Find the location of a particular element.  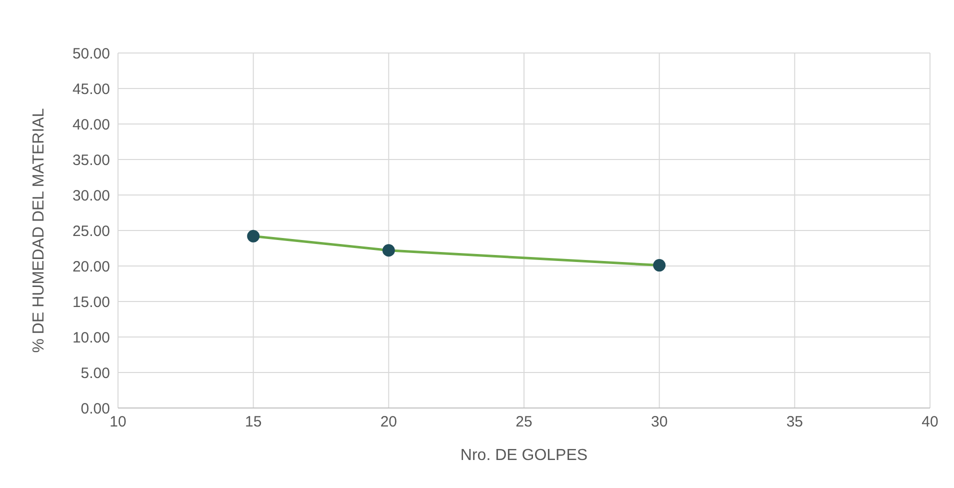

x-tick-label: 35 is located at coordinates (795, 422).